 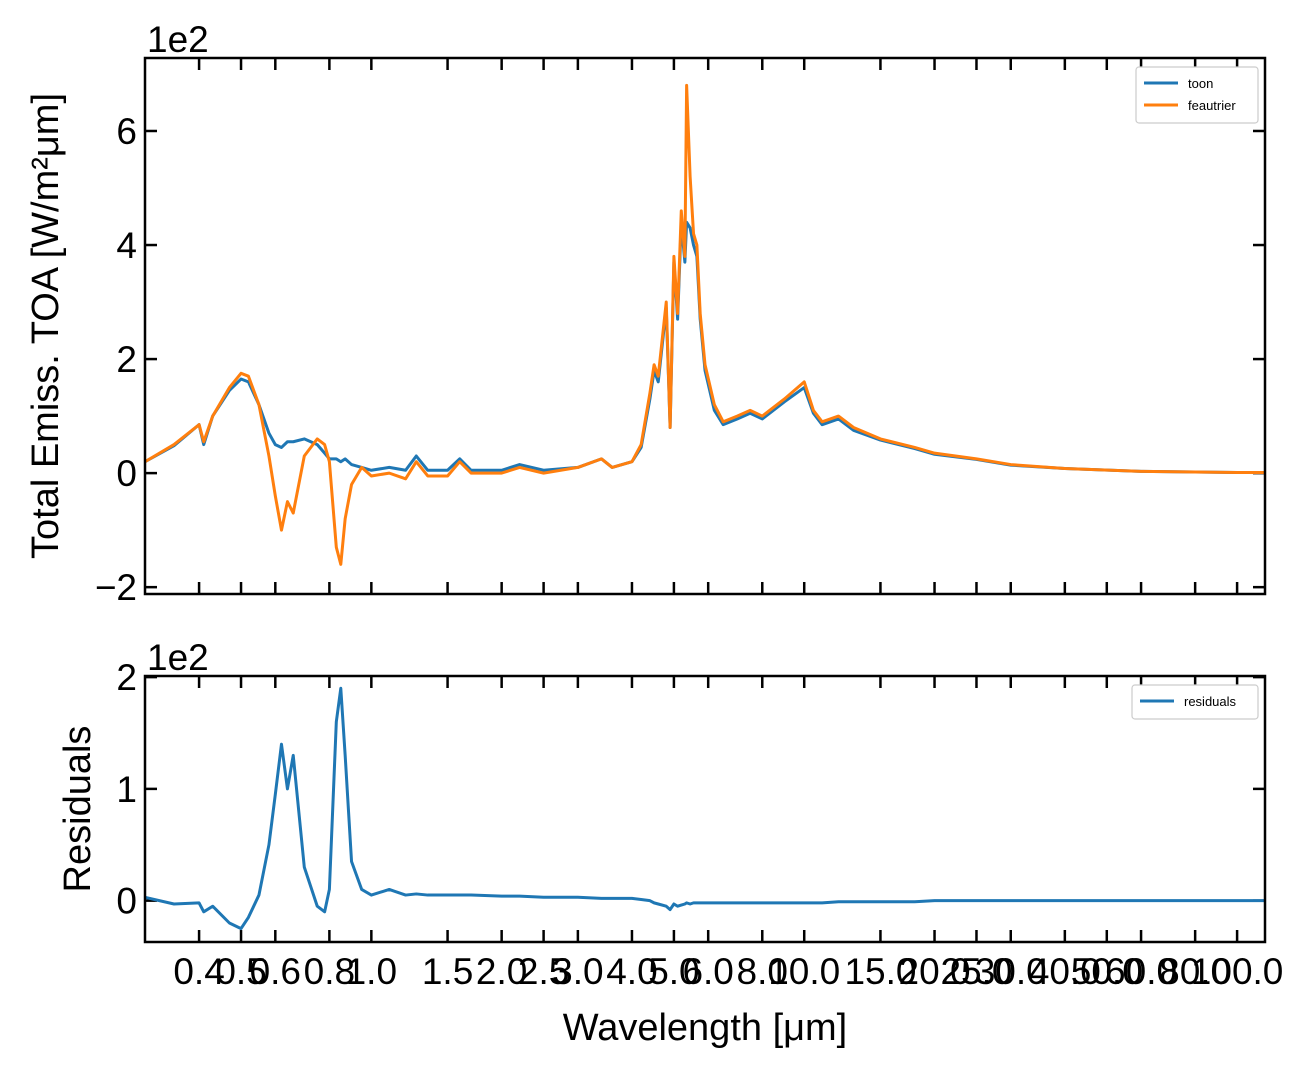 What do you see at coordinates (1212, 105) in the screenshot?
I see `legend-label: feautrier` at bounding box center [1212, 105].